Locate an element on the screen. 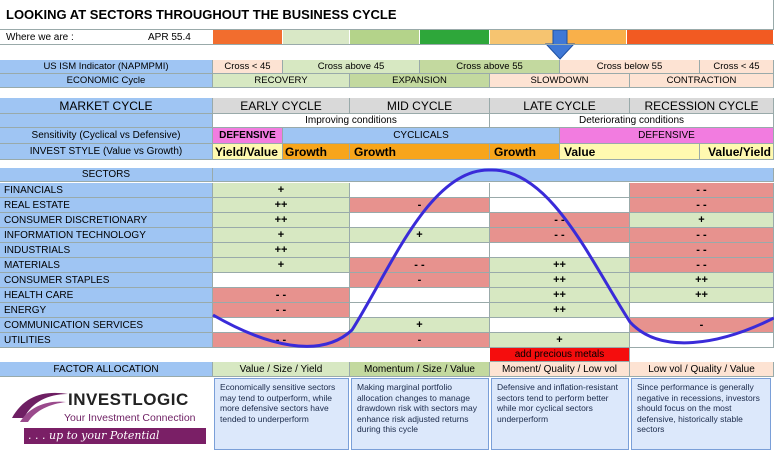 The height and width of the screenshot is (451, 774). economic-recovery: RECOVERY is located at coordinates (281, 81).